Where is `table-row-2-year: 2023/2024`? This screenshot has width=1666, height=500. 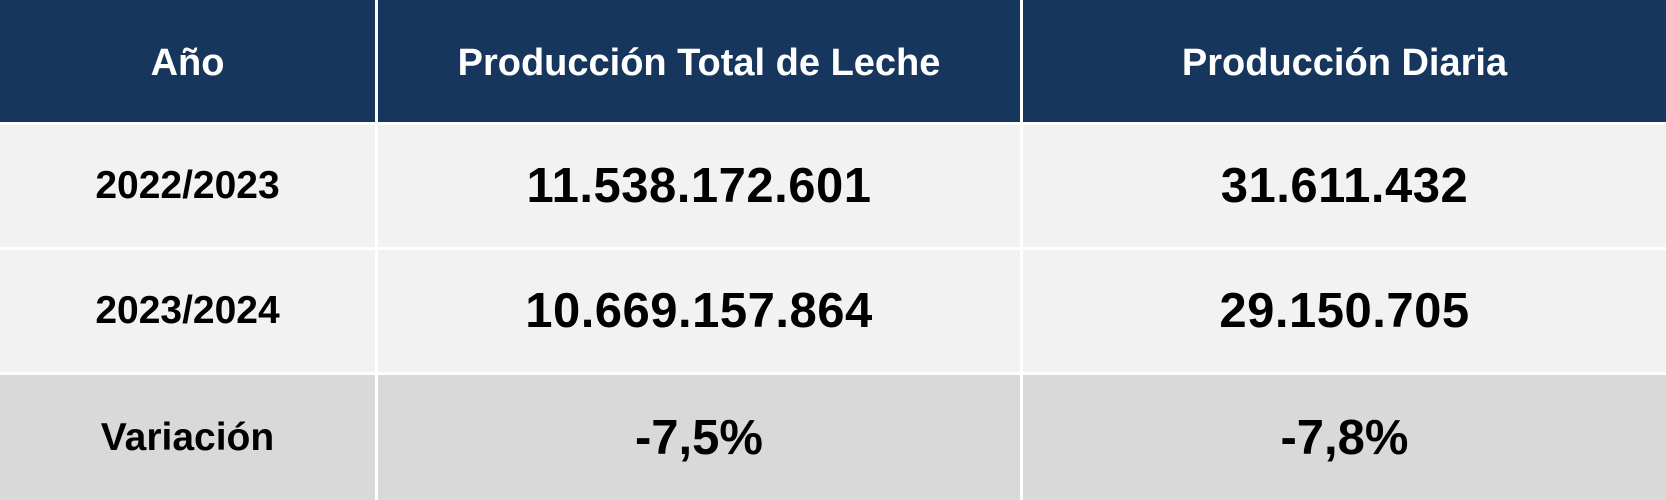
table-row-2-year: 2023/2024 is located at coordinates (189, 312).